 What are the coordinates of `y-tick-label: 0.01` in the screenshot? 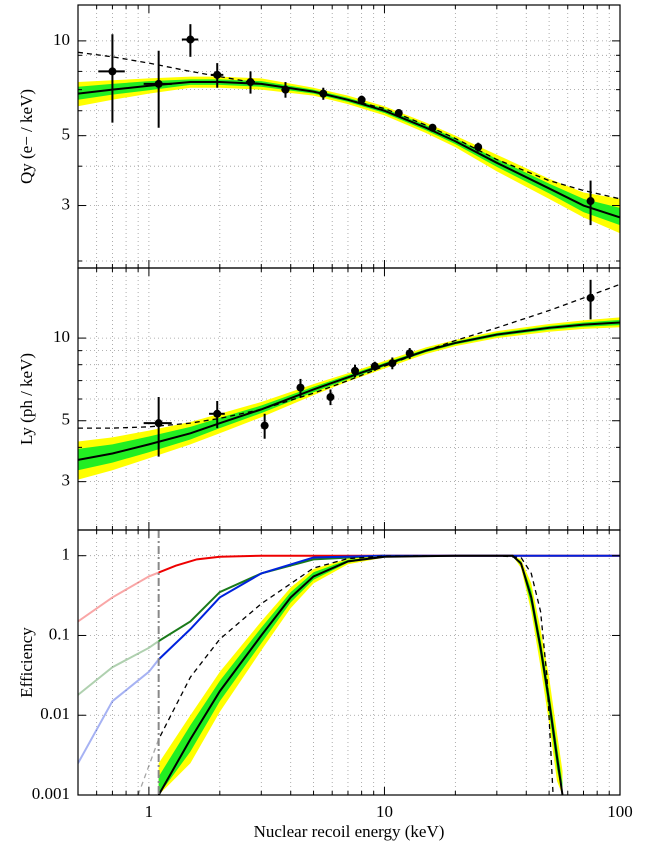 It's located at (55, 713).